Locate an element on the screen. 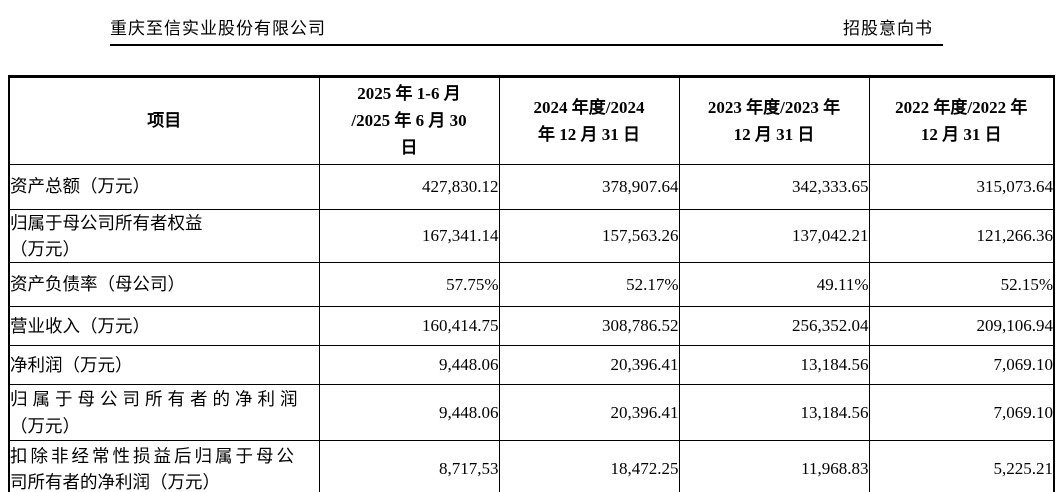 This screenshot has width=1059, height=492. value-cell: 57.75% is located at coordinates (409, 285).